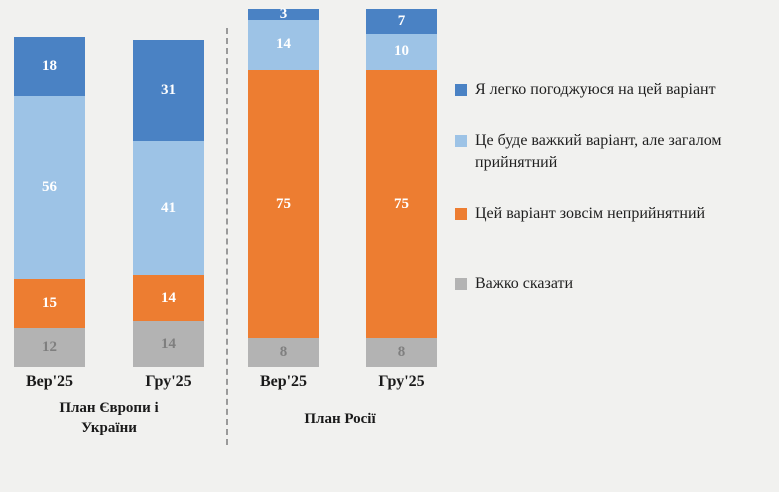 The width and height of the screenshot is (779, 492). I want to click on bar-segment: 12, so click(49, 347).